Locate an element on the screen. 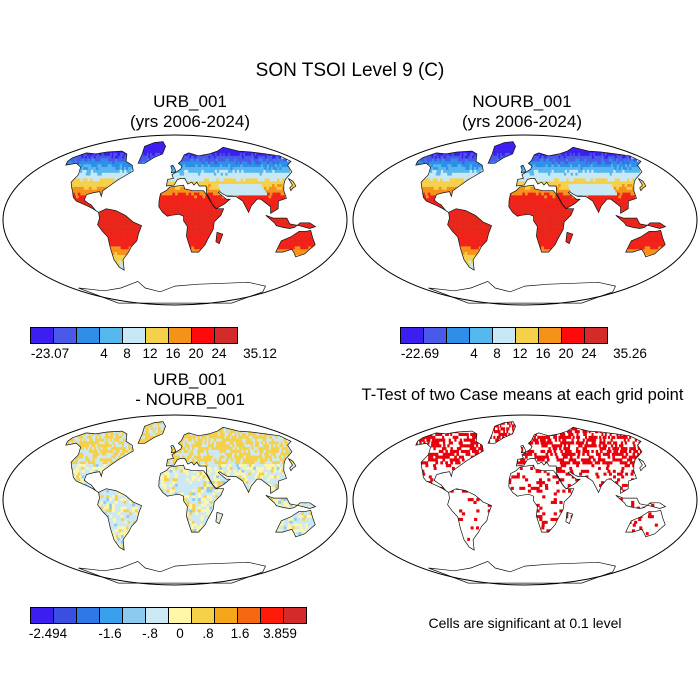  map-nourb is located at coordinates (525, 220).